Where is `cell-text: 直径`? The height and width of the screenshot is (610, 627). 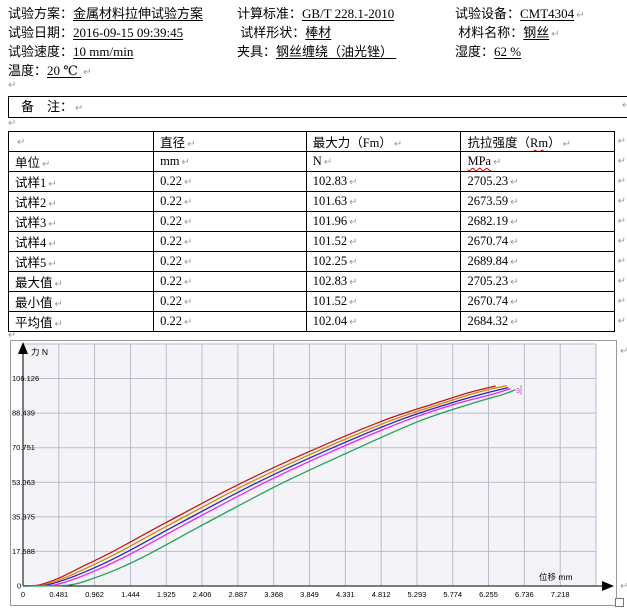 cell-text: 直径 is located at coordinates (173, 143).